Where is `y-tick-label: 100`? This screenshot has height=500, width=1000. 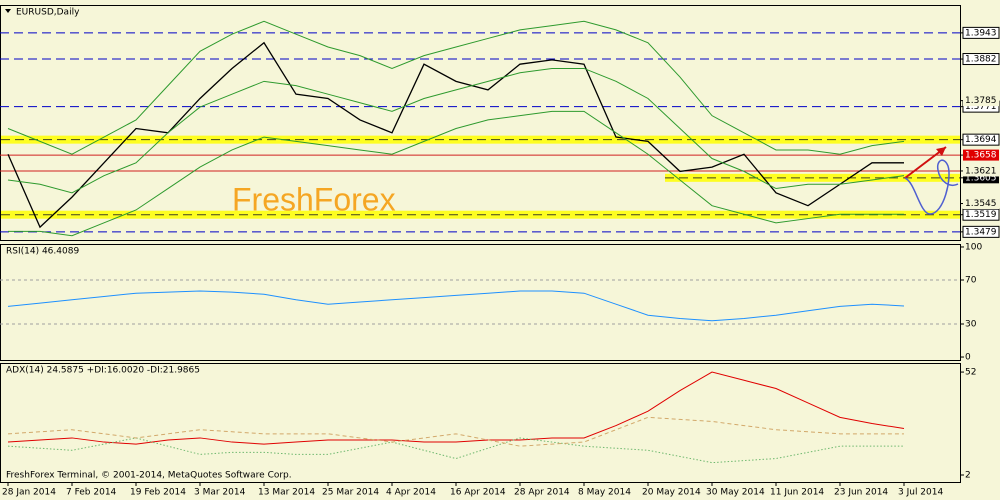 y-tick-label: 100 is located at coordinates (973, 247).